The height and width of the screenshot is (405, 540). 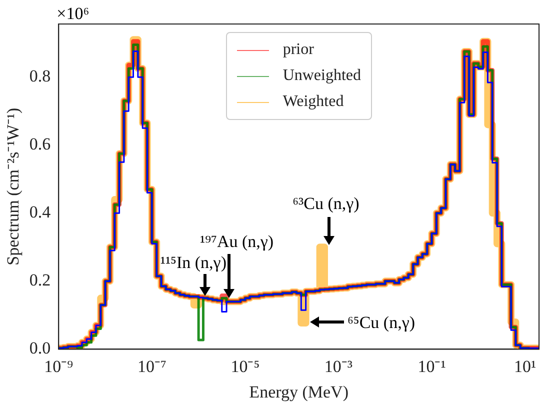 What do you see at coordinates (245, 366) in the screenshot?
I see `x-tick-label: 10⁻⁵` at bounding box center [245, 366].